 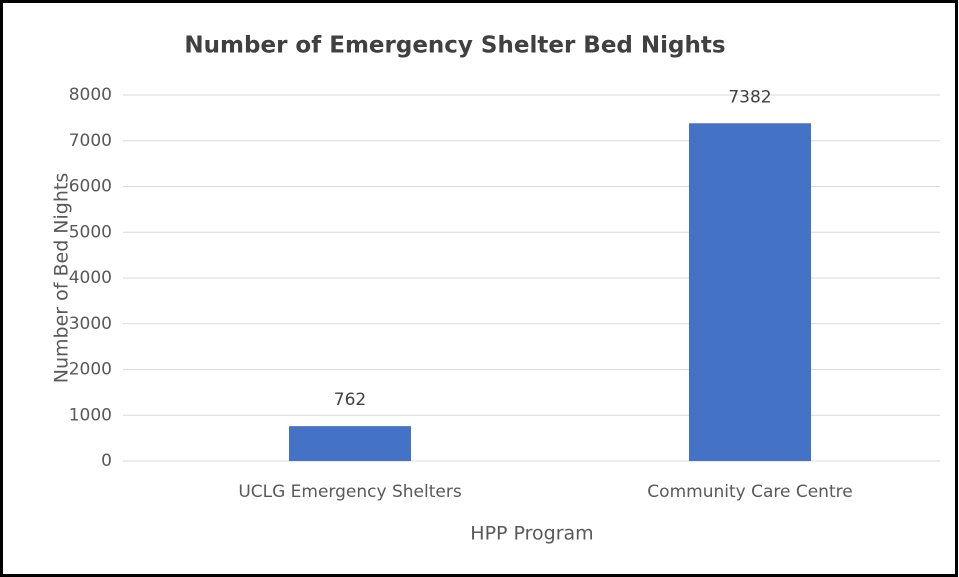 I want to click on x-tick-label: UCLG Emergency Shelters, so click(x=350, y=492).